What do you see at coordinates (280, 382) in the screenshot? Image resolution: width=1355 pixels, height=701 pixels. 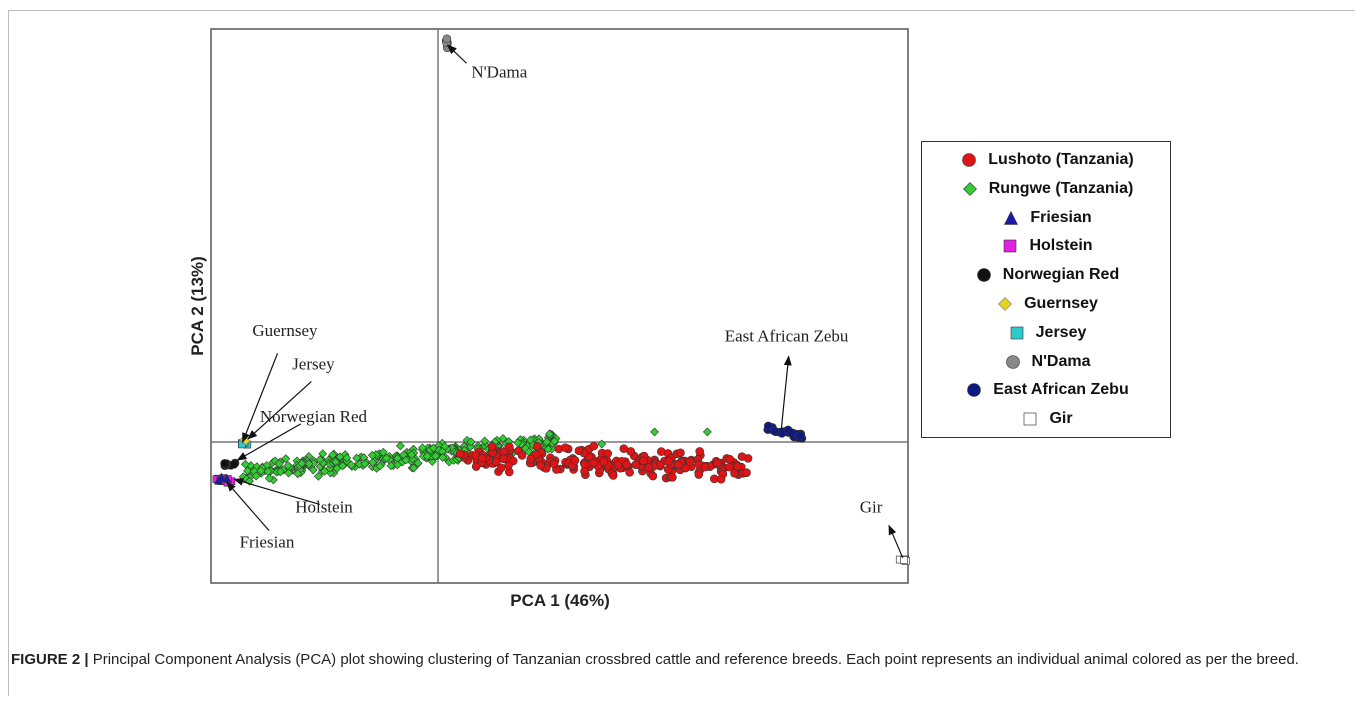 I see `annotation-guernsey: Guernsey` at bounding box center [280, 382].